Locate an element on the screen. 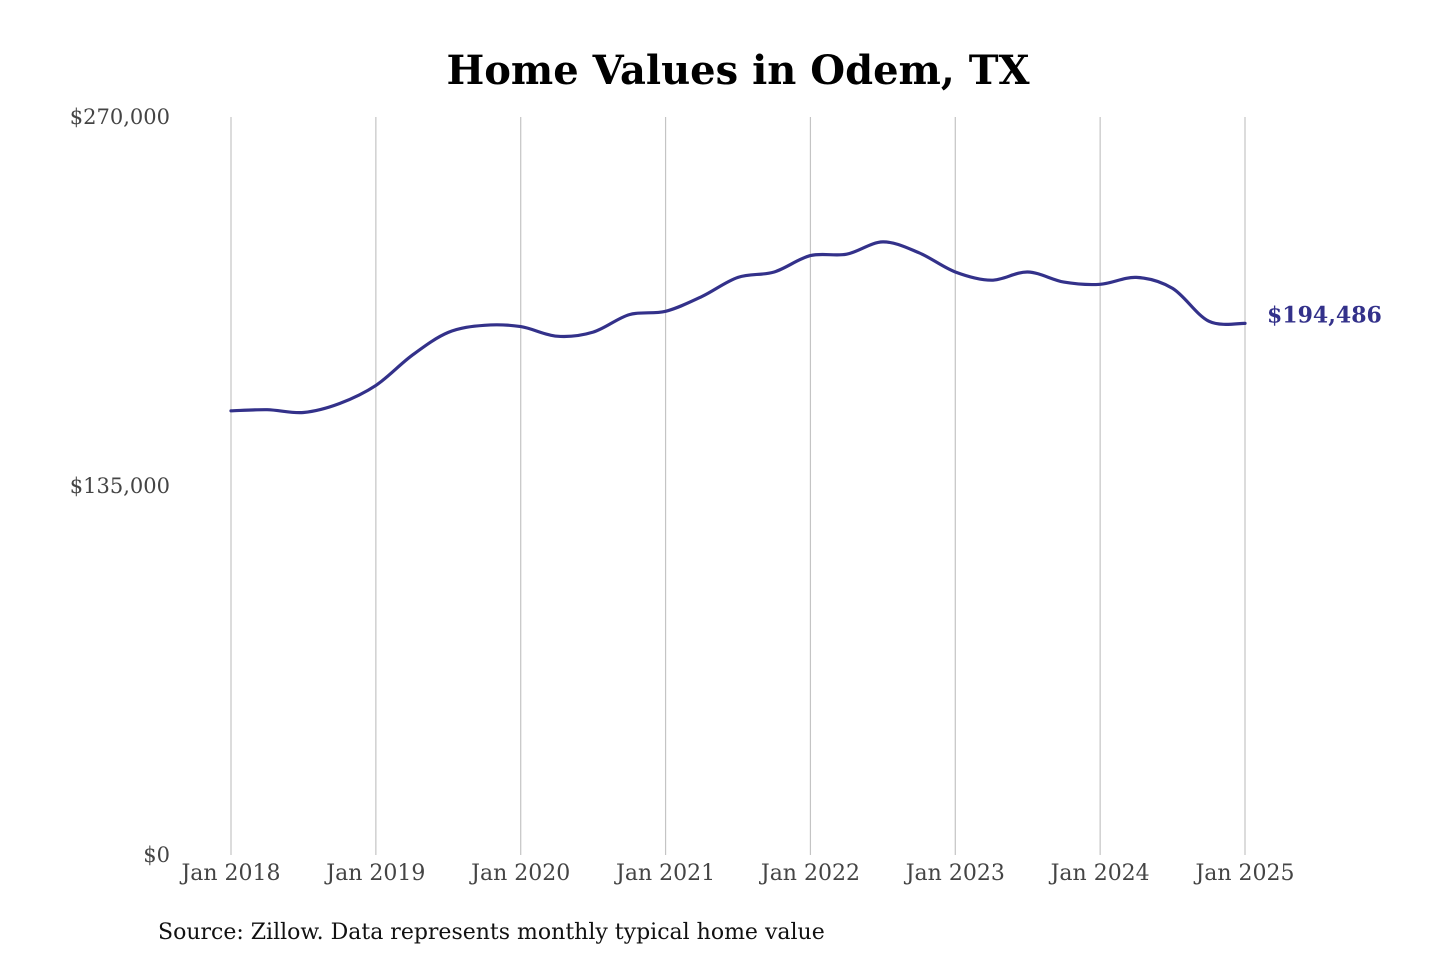  end-value-label: $194,486 is located at coordinates (1324, 315).